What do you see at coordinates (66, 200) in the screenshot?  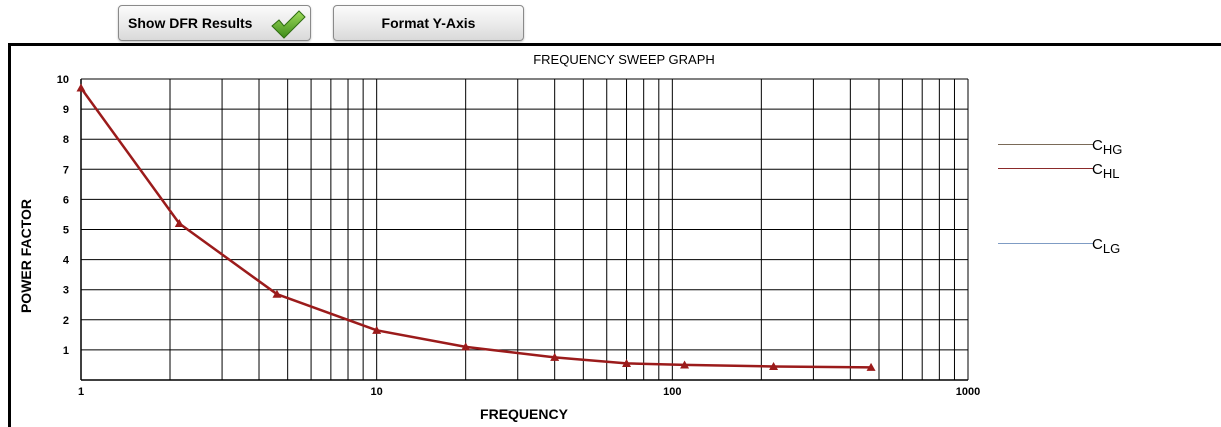 I see `y-tick-label: 6` at bounding box center [66, 200].